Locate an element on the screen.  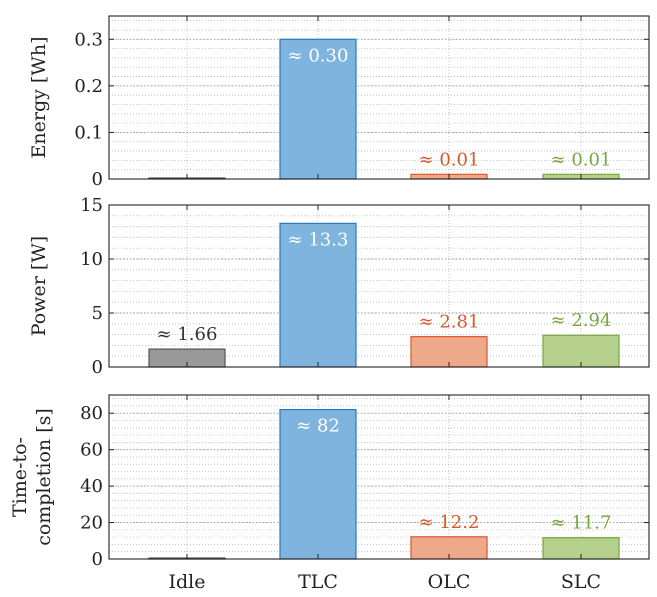
data-label-tlc: ≈ 0.30 is located at coordinates (318, 55).